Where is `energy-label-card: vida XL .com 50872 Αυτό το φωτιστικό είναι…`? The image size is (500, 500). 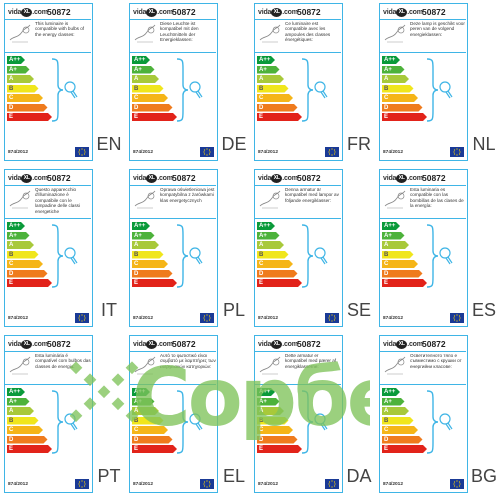
energy-label-card: vida XL .com 50872 Αυτό το φωτιστικό είναι… is located at coordinates (173, 414).